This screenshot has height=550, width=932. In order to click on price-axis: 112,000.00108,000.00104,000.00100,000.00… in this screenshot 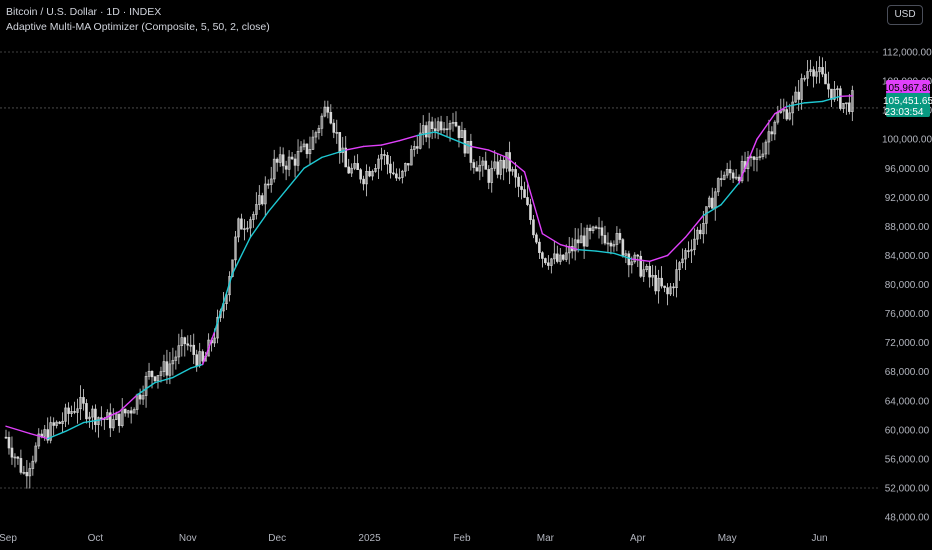, I will do `click(907, 286)`.